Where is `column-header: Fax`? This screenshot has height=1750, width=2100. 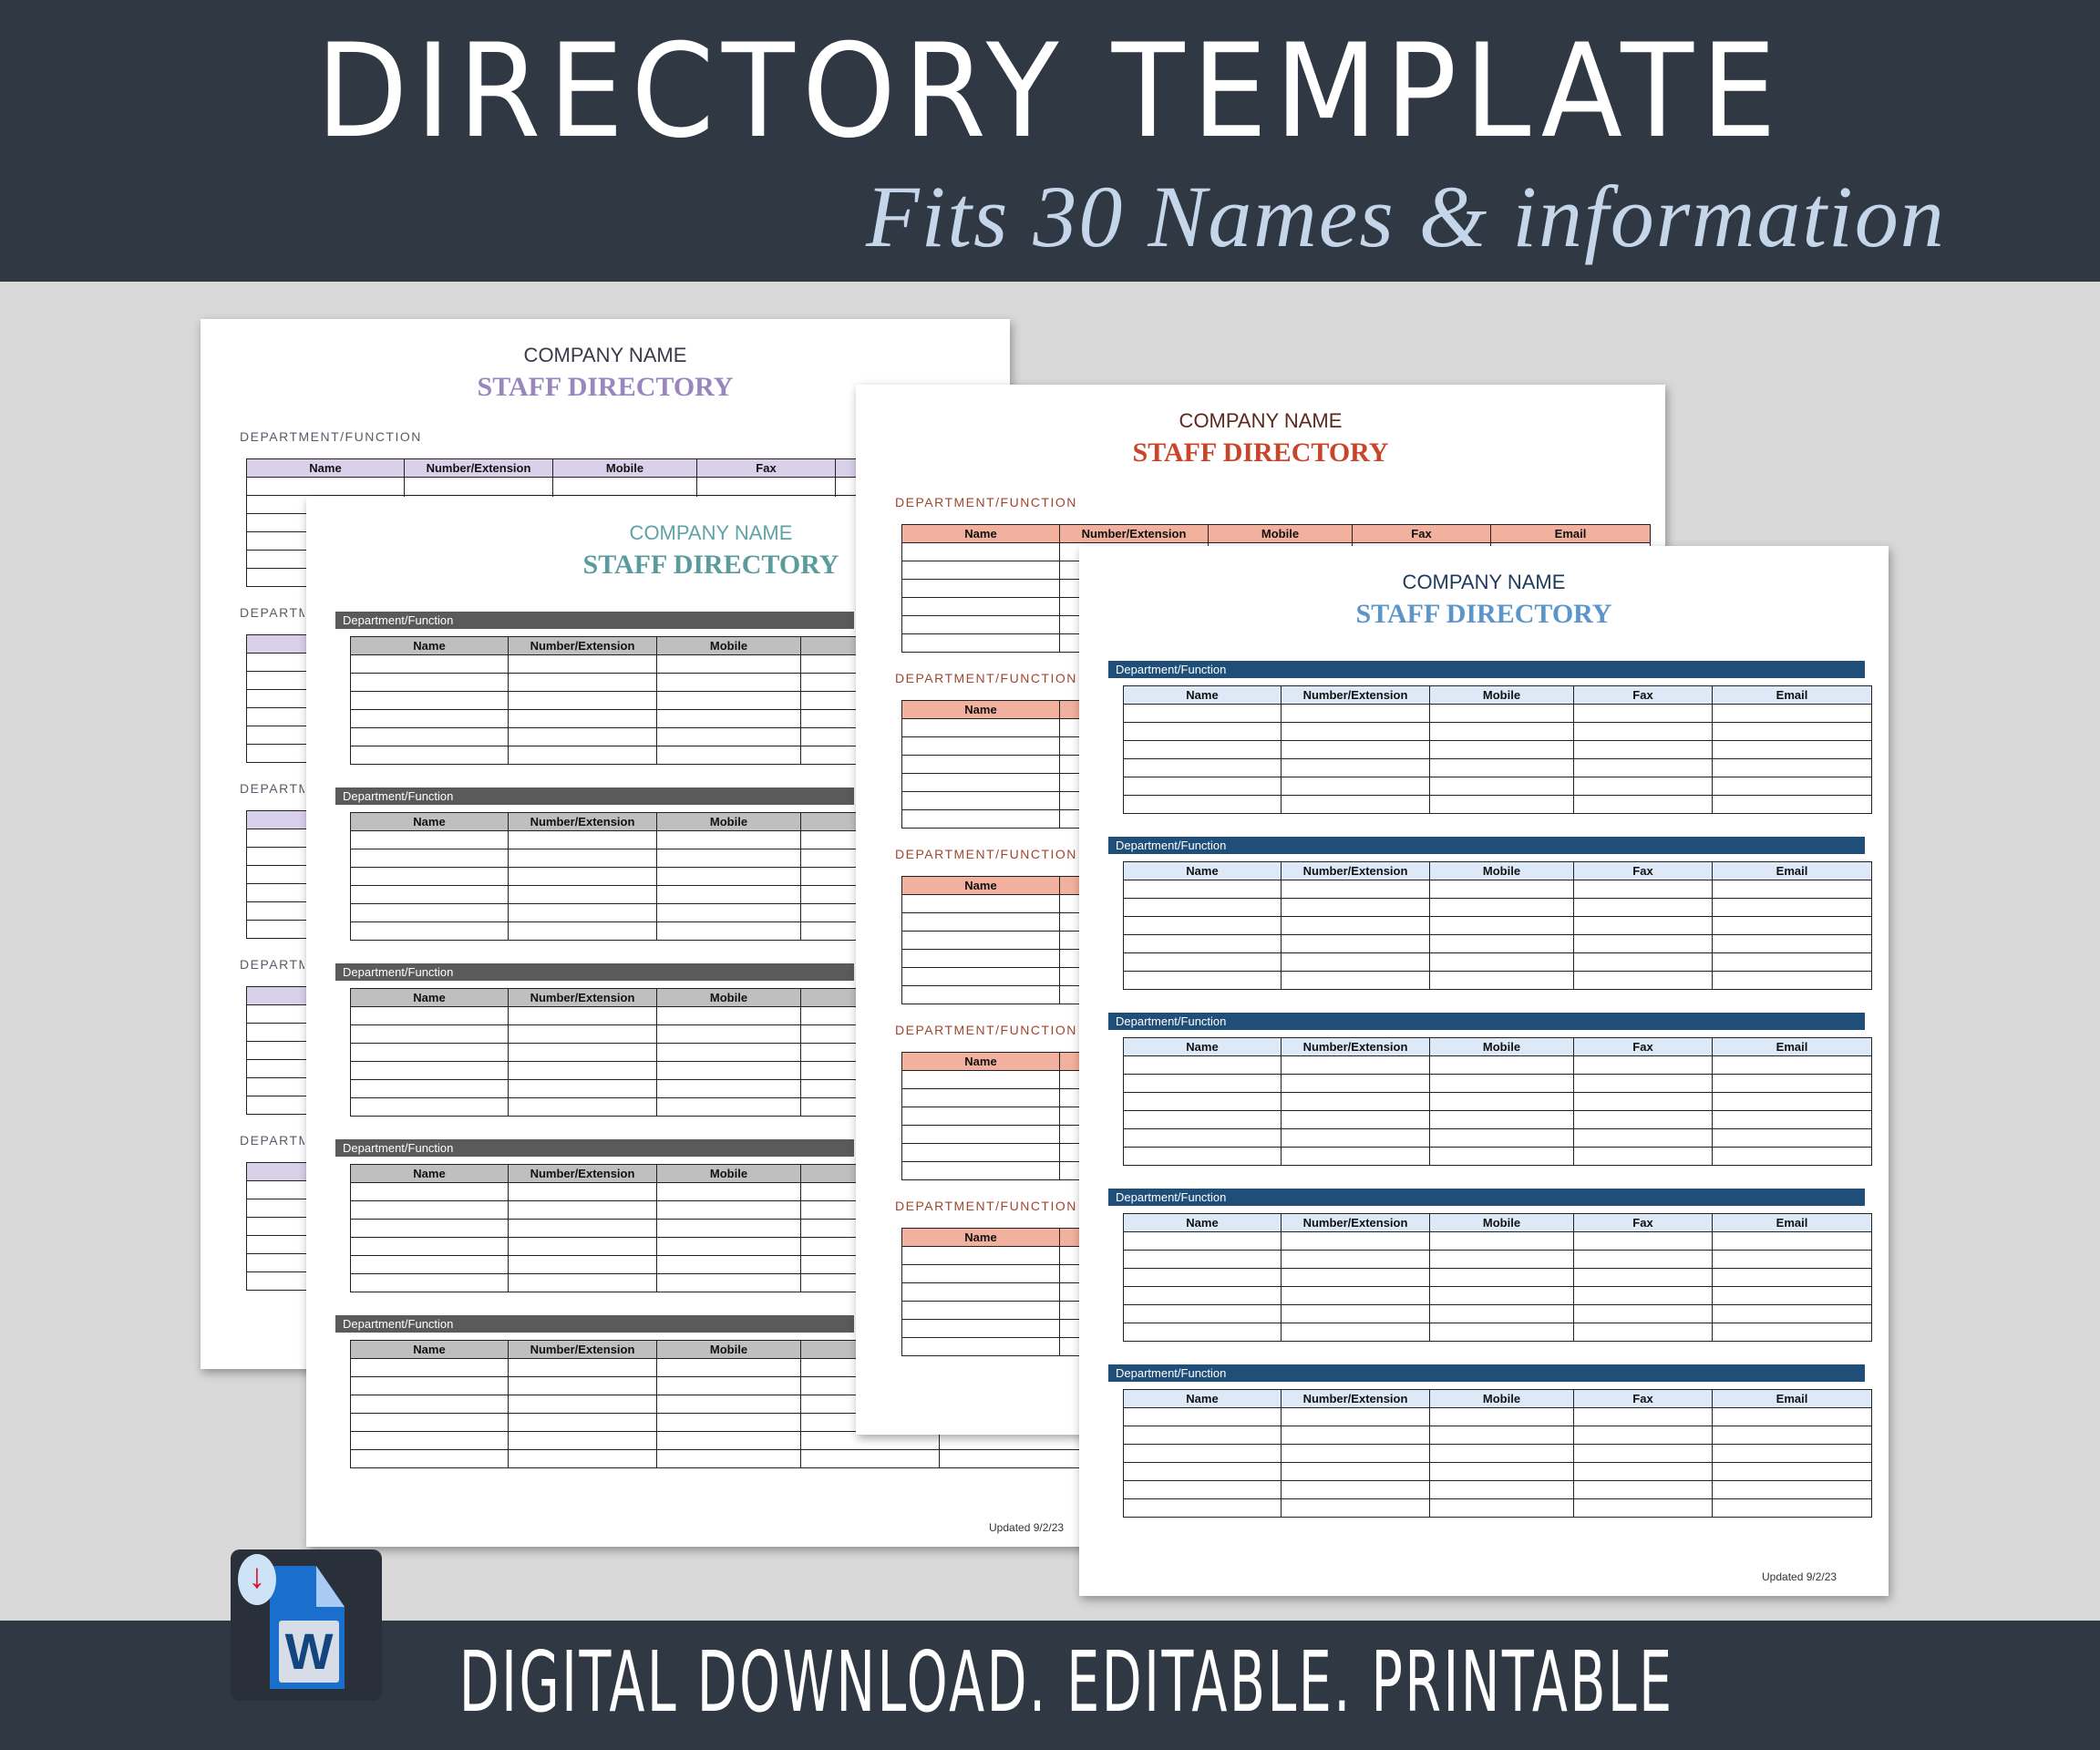
column-header: Fax is located at coordinates (1421, 533).